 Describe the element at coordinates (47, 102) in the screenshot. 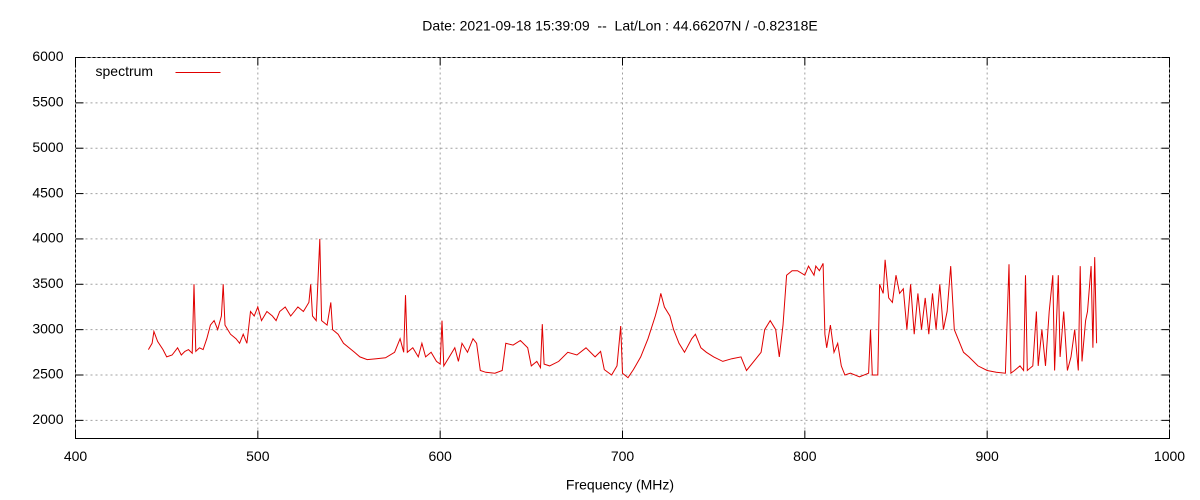

I see `y-tick-label: 5500` at that location.